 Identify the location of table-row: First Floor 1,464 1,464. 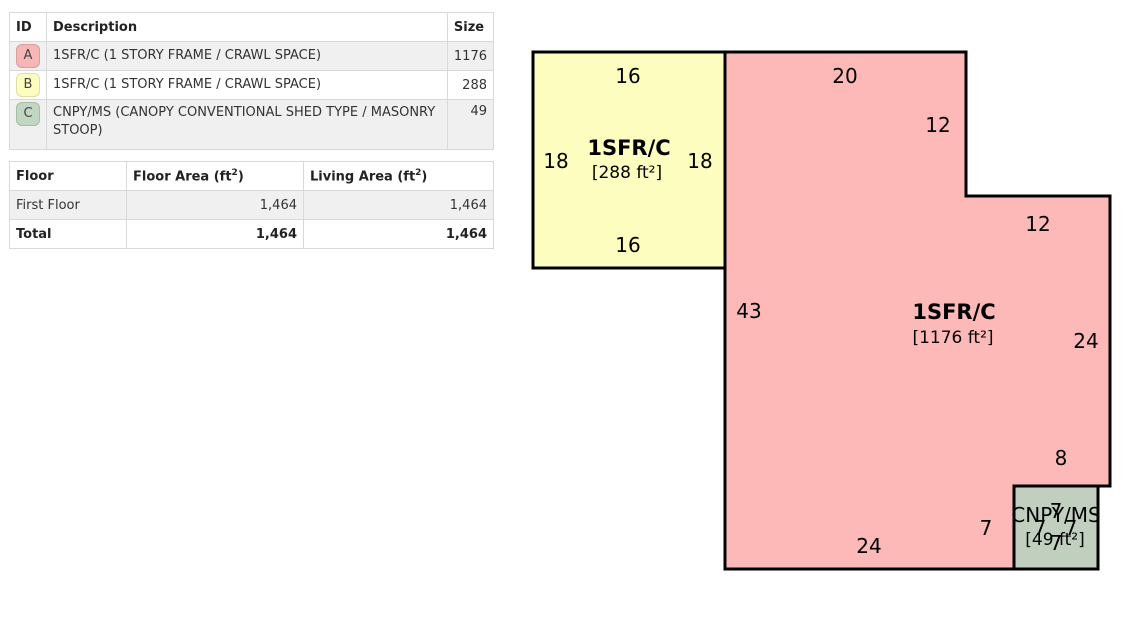
(251, 205).